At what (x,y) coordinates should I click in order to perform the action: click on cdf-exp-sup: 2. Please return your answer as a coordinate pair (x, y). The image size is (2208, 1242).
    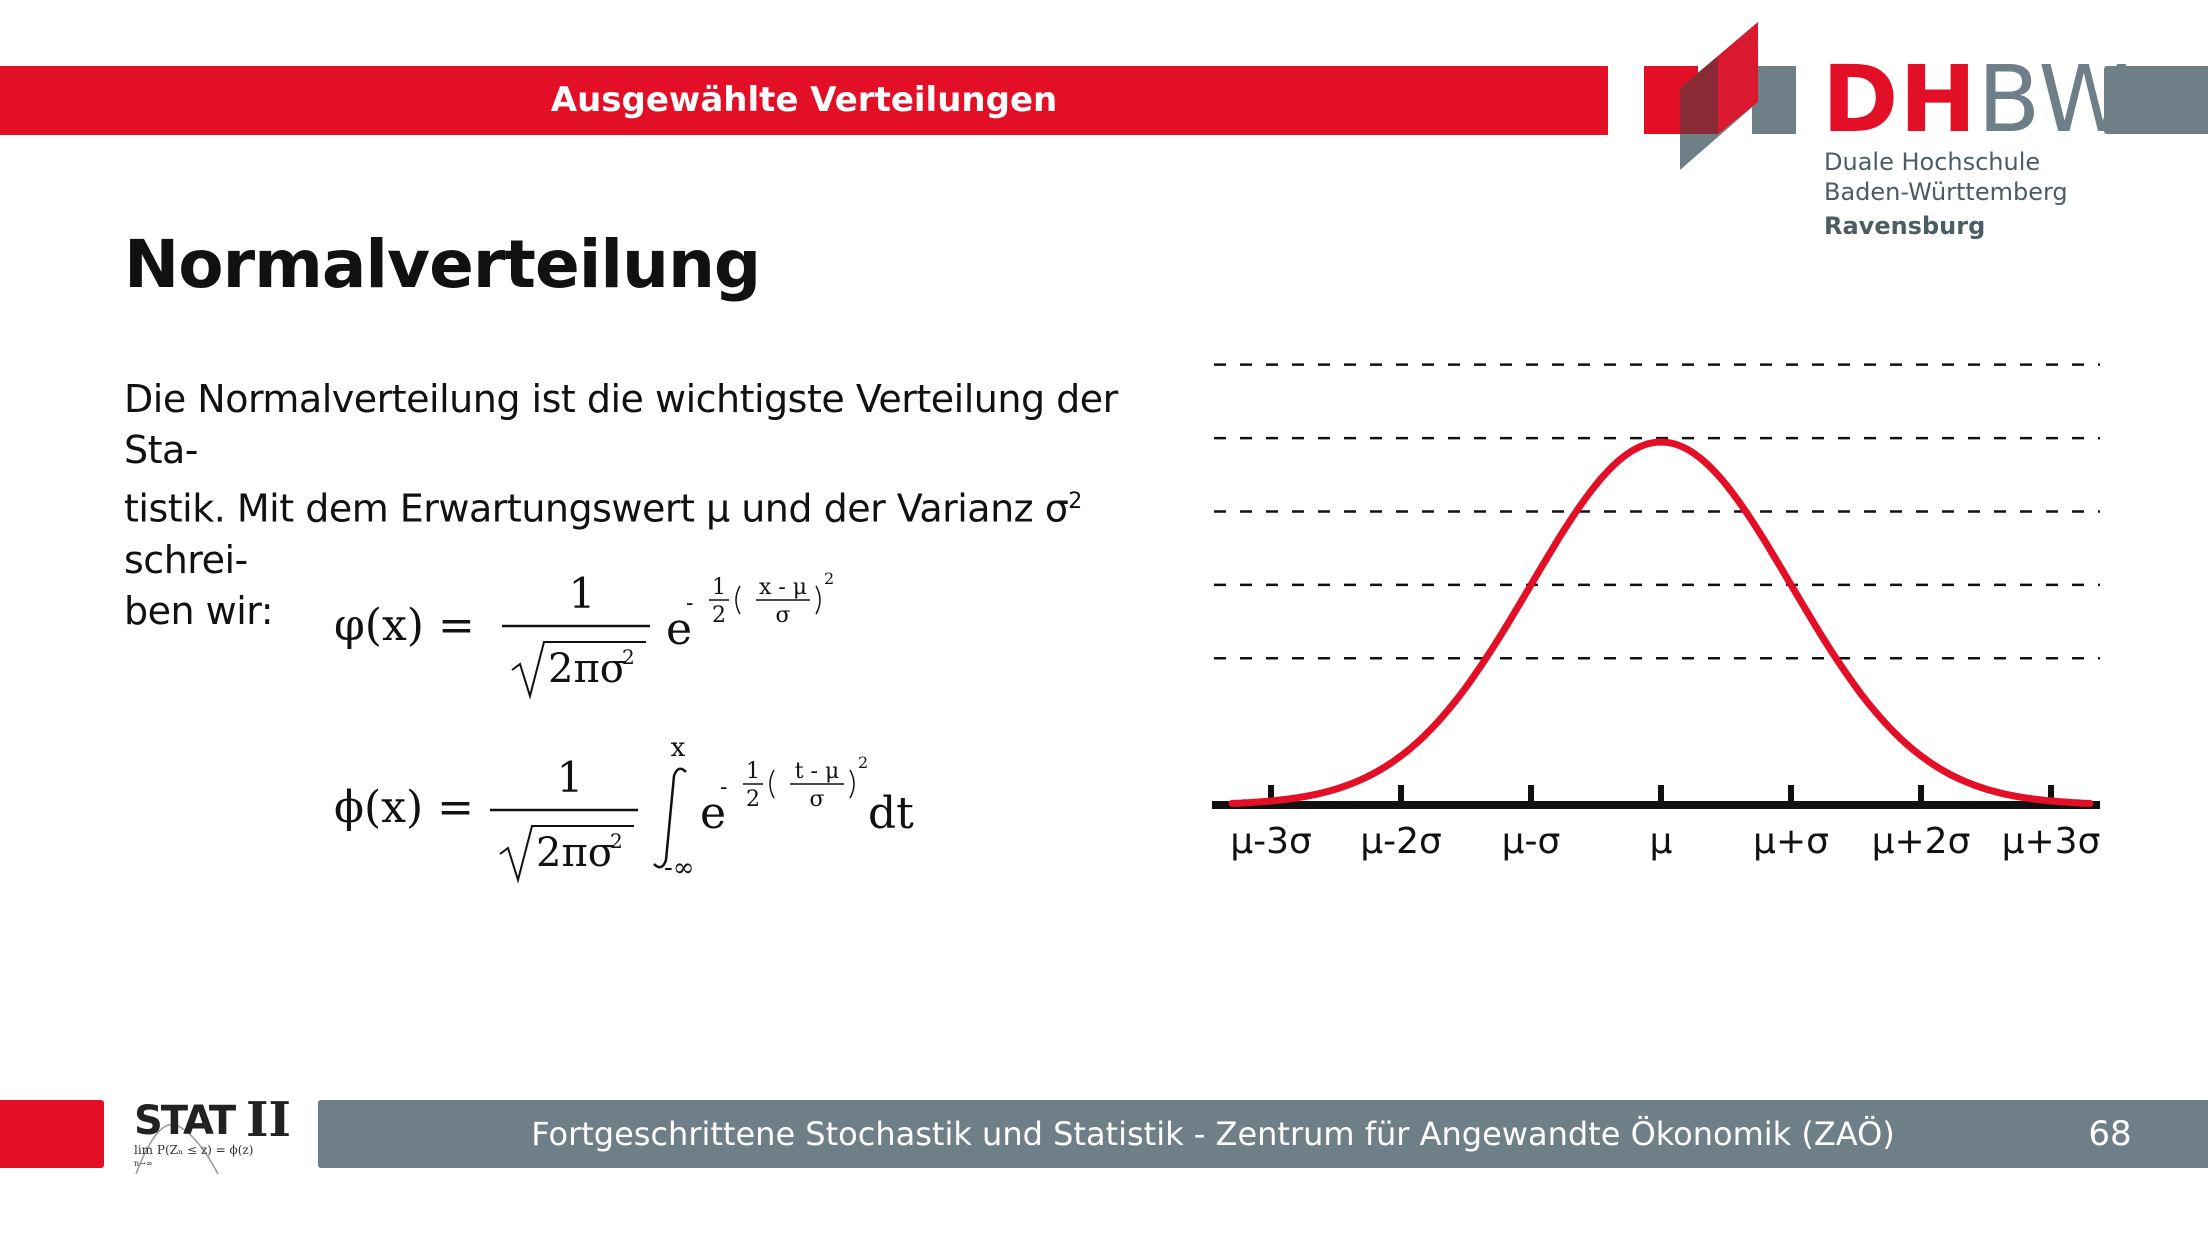
    Looking at the image, I should click on (863, 762).